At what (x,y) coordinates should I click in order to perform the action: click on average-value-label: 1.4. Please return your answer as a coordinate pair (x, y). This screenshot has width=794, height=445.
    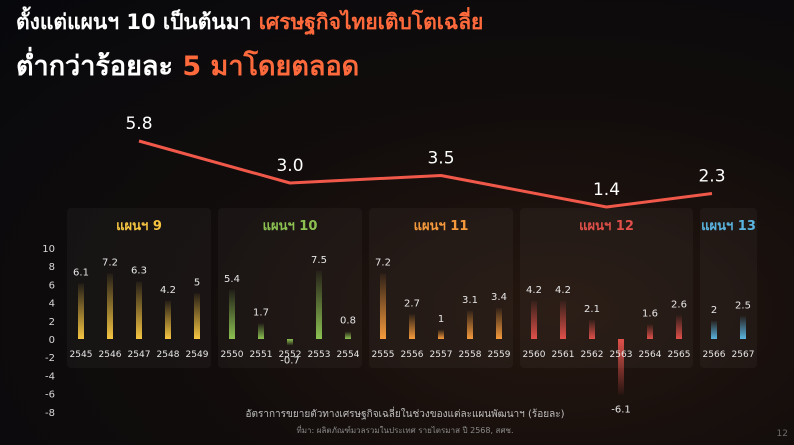
    Looking at the image, I should click on (606, 190).